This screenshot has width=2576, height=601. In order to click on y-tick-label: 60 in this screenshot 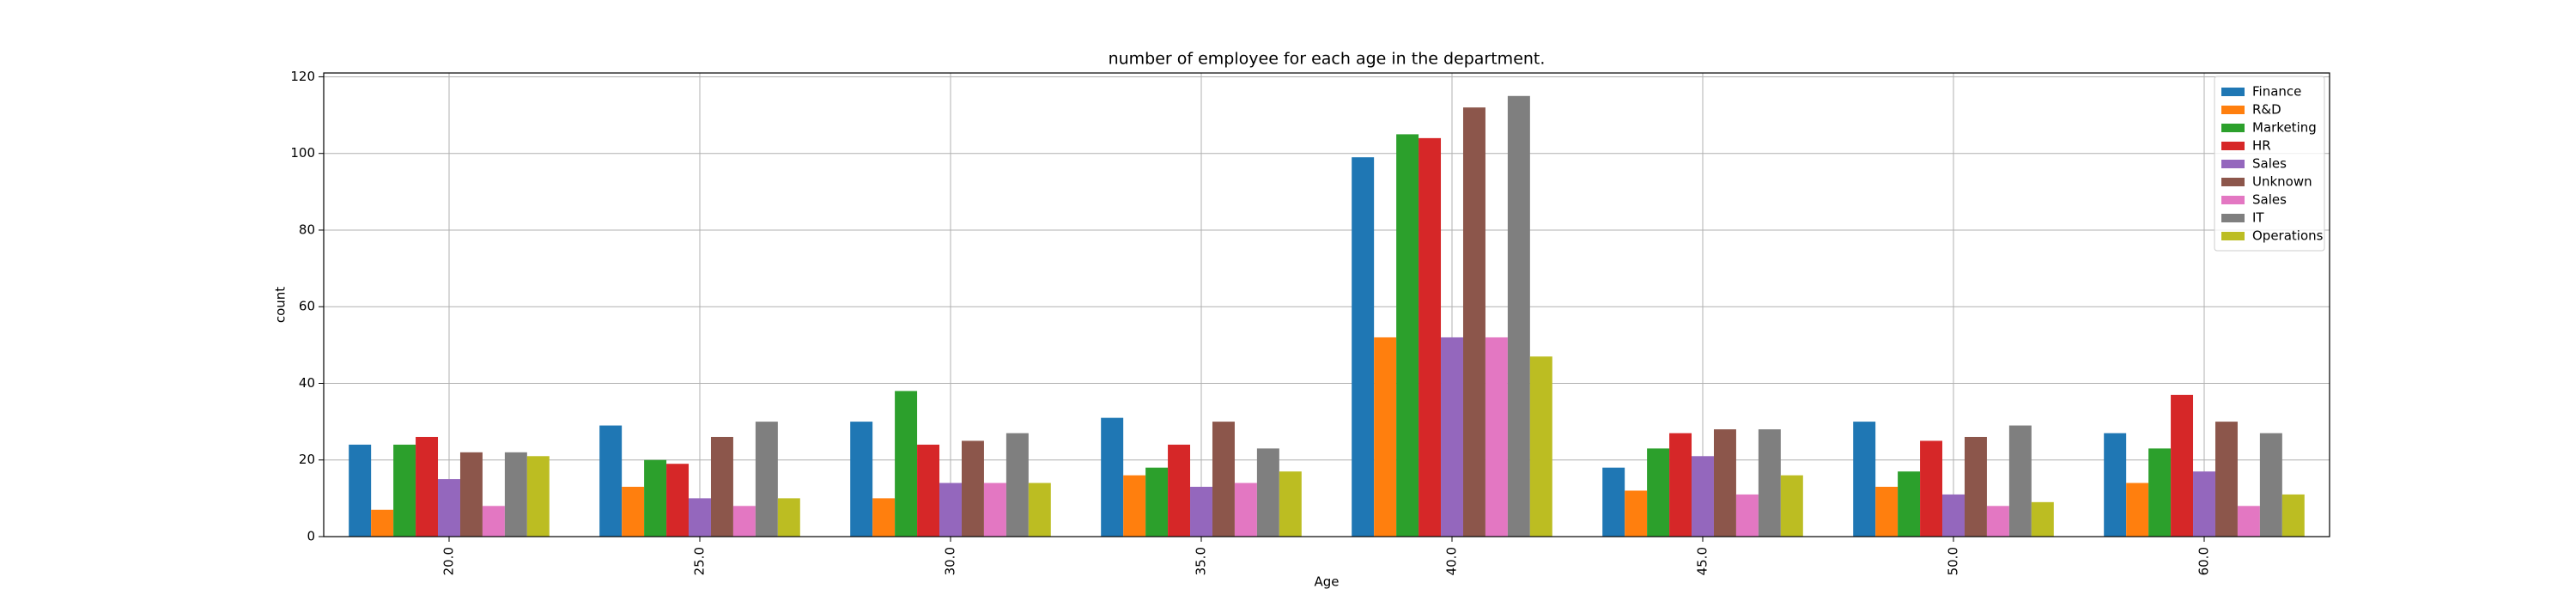, I will do `click(307, 306)`.